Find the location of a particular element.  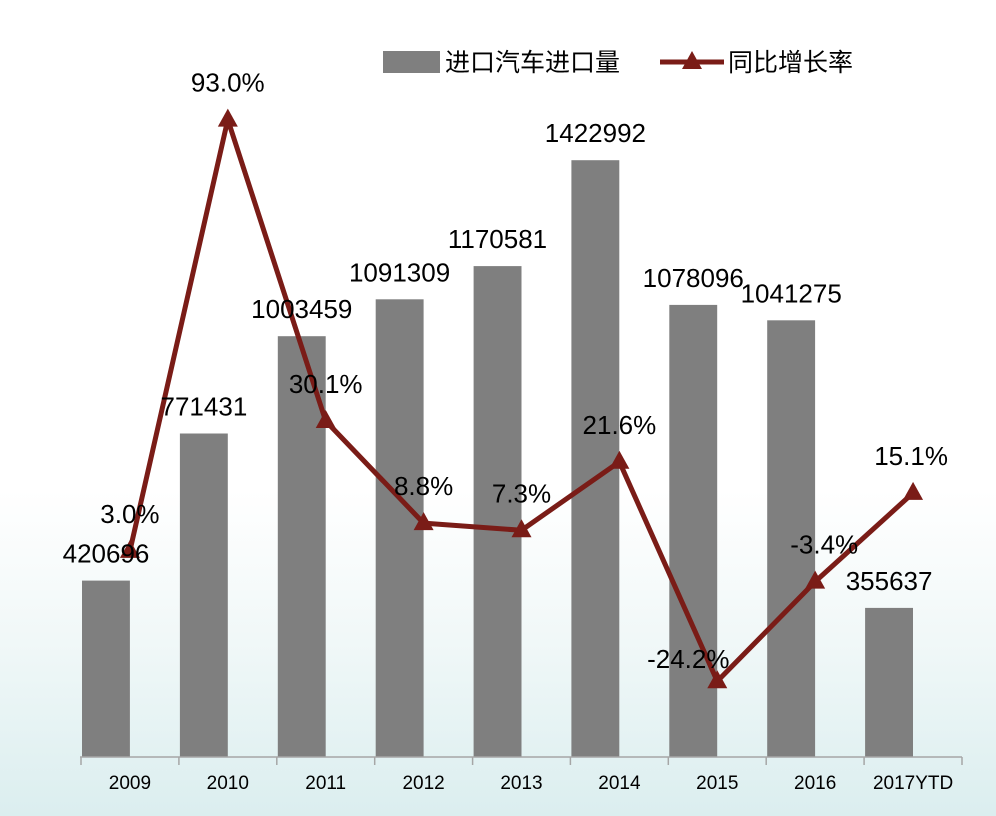

bar-2015 is located at coordinates (693, 530).